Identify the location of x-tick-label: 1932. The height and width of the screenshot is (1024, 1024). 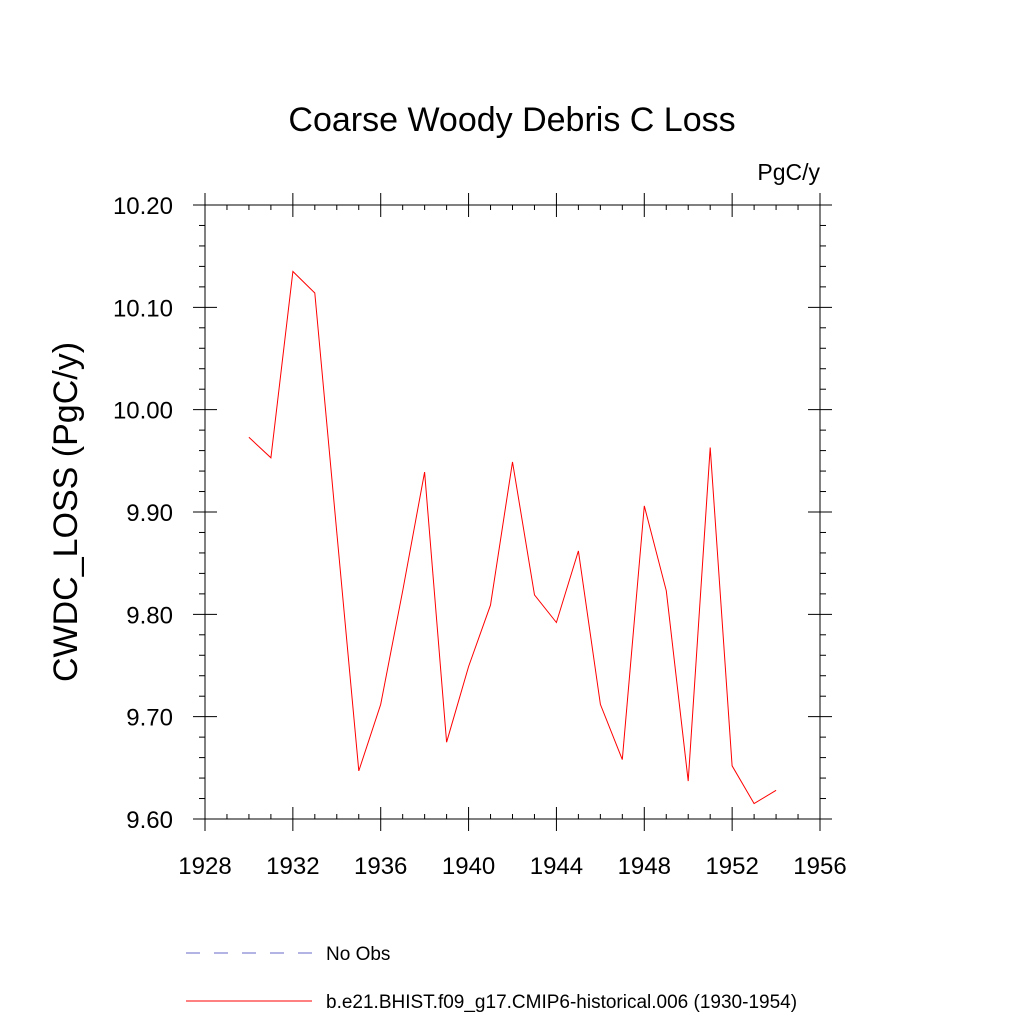
(292, 866).